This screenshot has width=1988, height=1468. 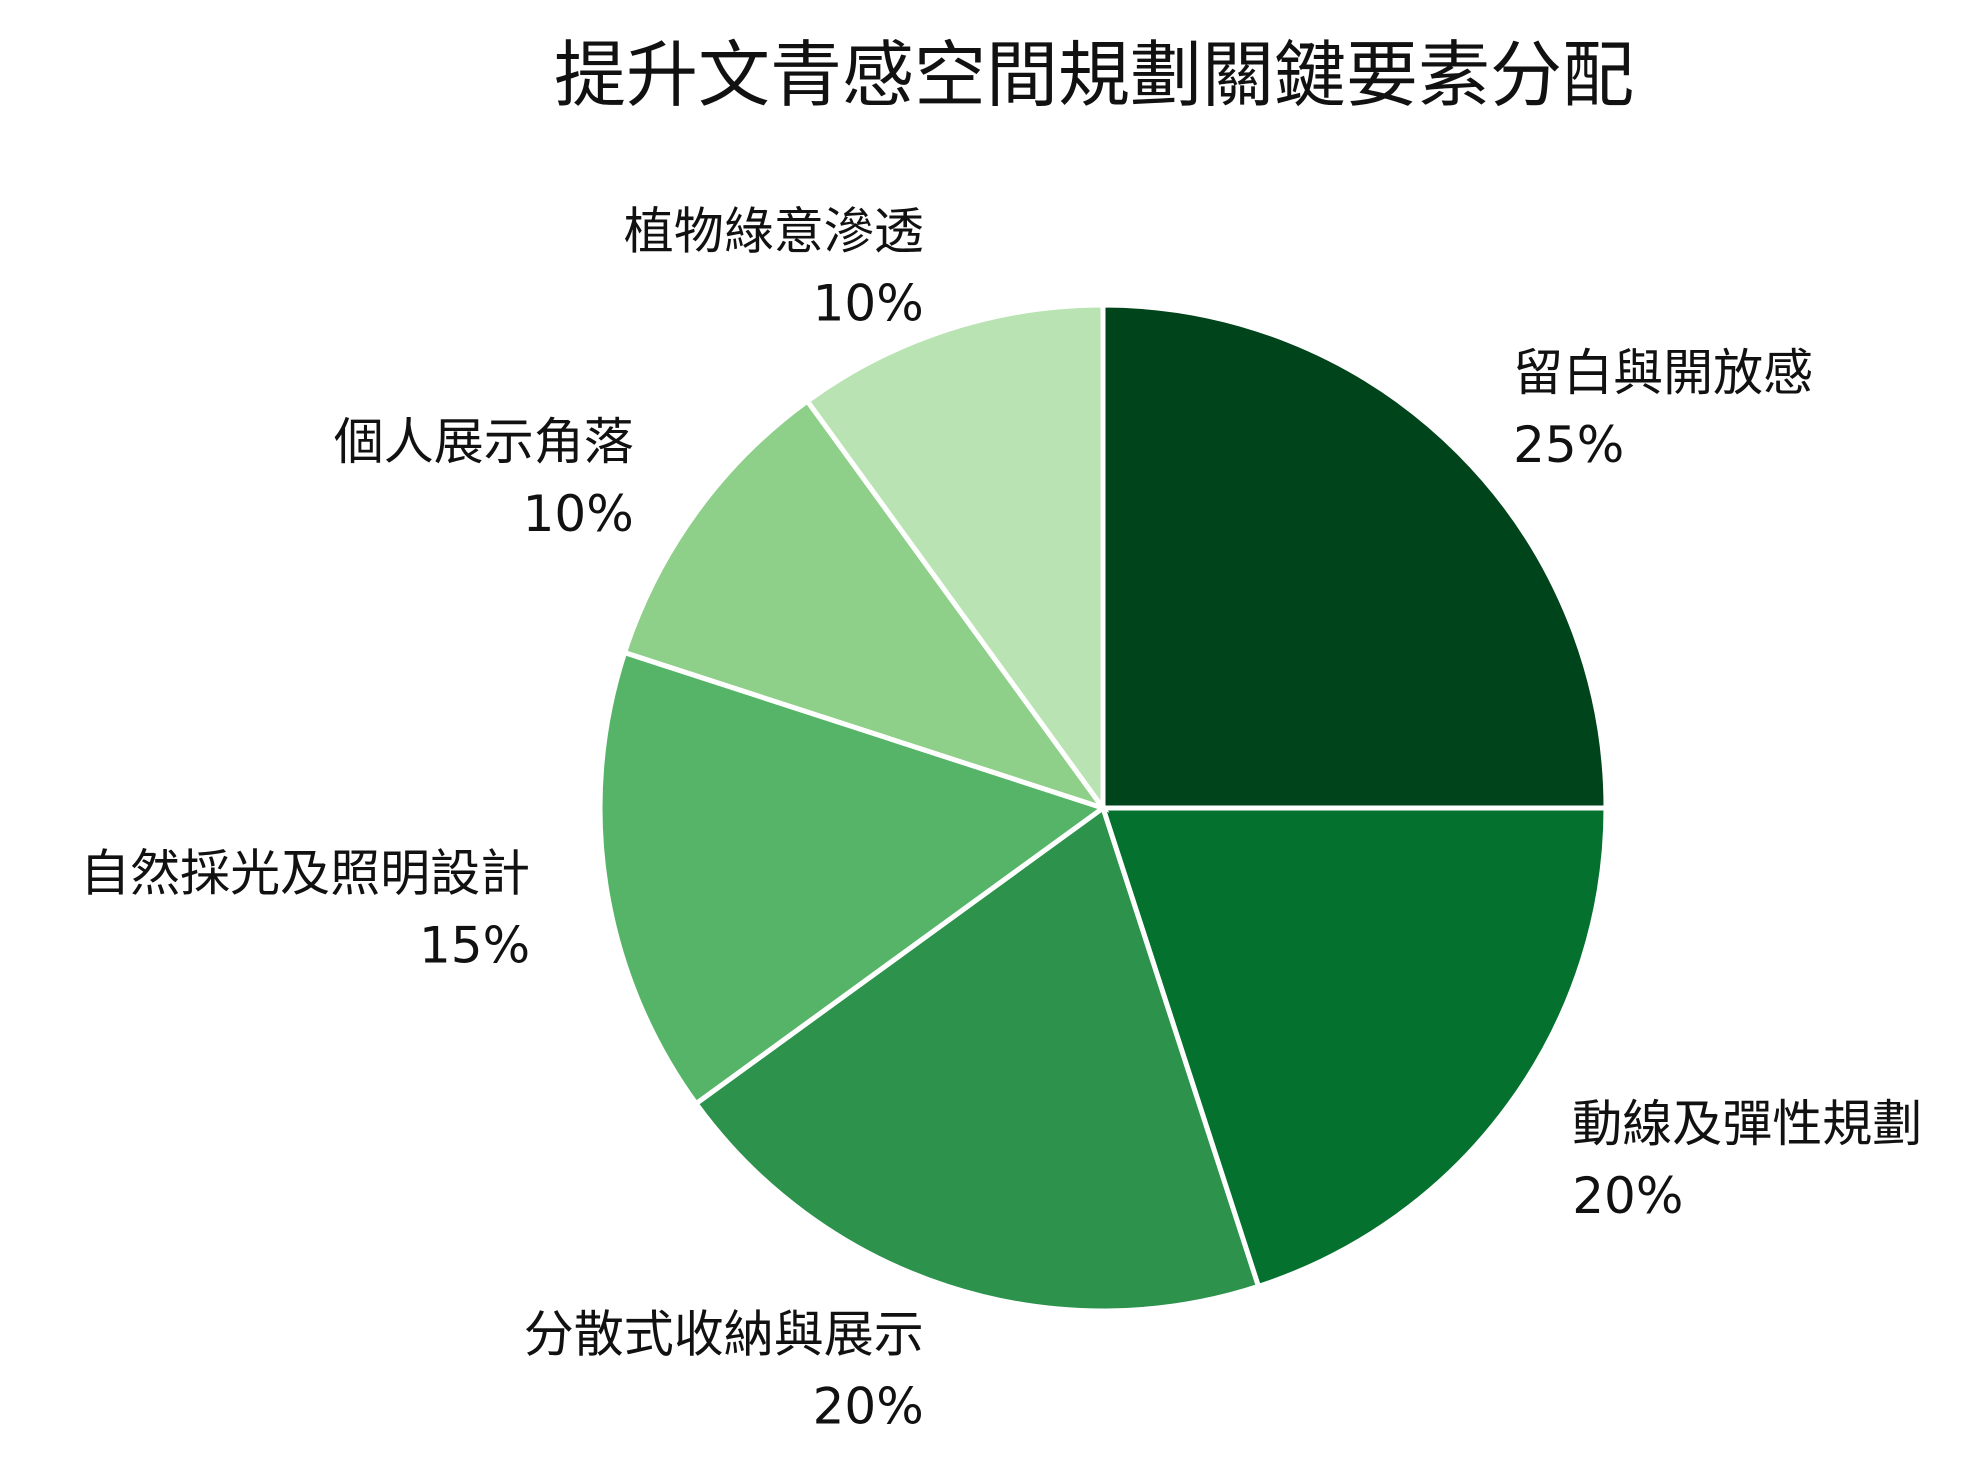 What do you see at coordinates (724, 1335) in the screenshot?
I see `slice-label: 分散式收納與展示` at bounding box center [724, 1335].